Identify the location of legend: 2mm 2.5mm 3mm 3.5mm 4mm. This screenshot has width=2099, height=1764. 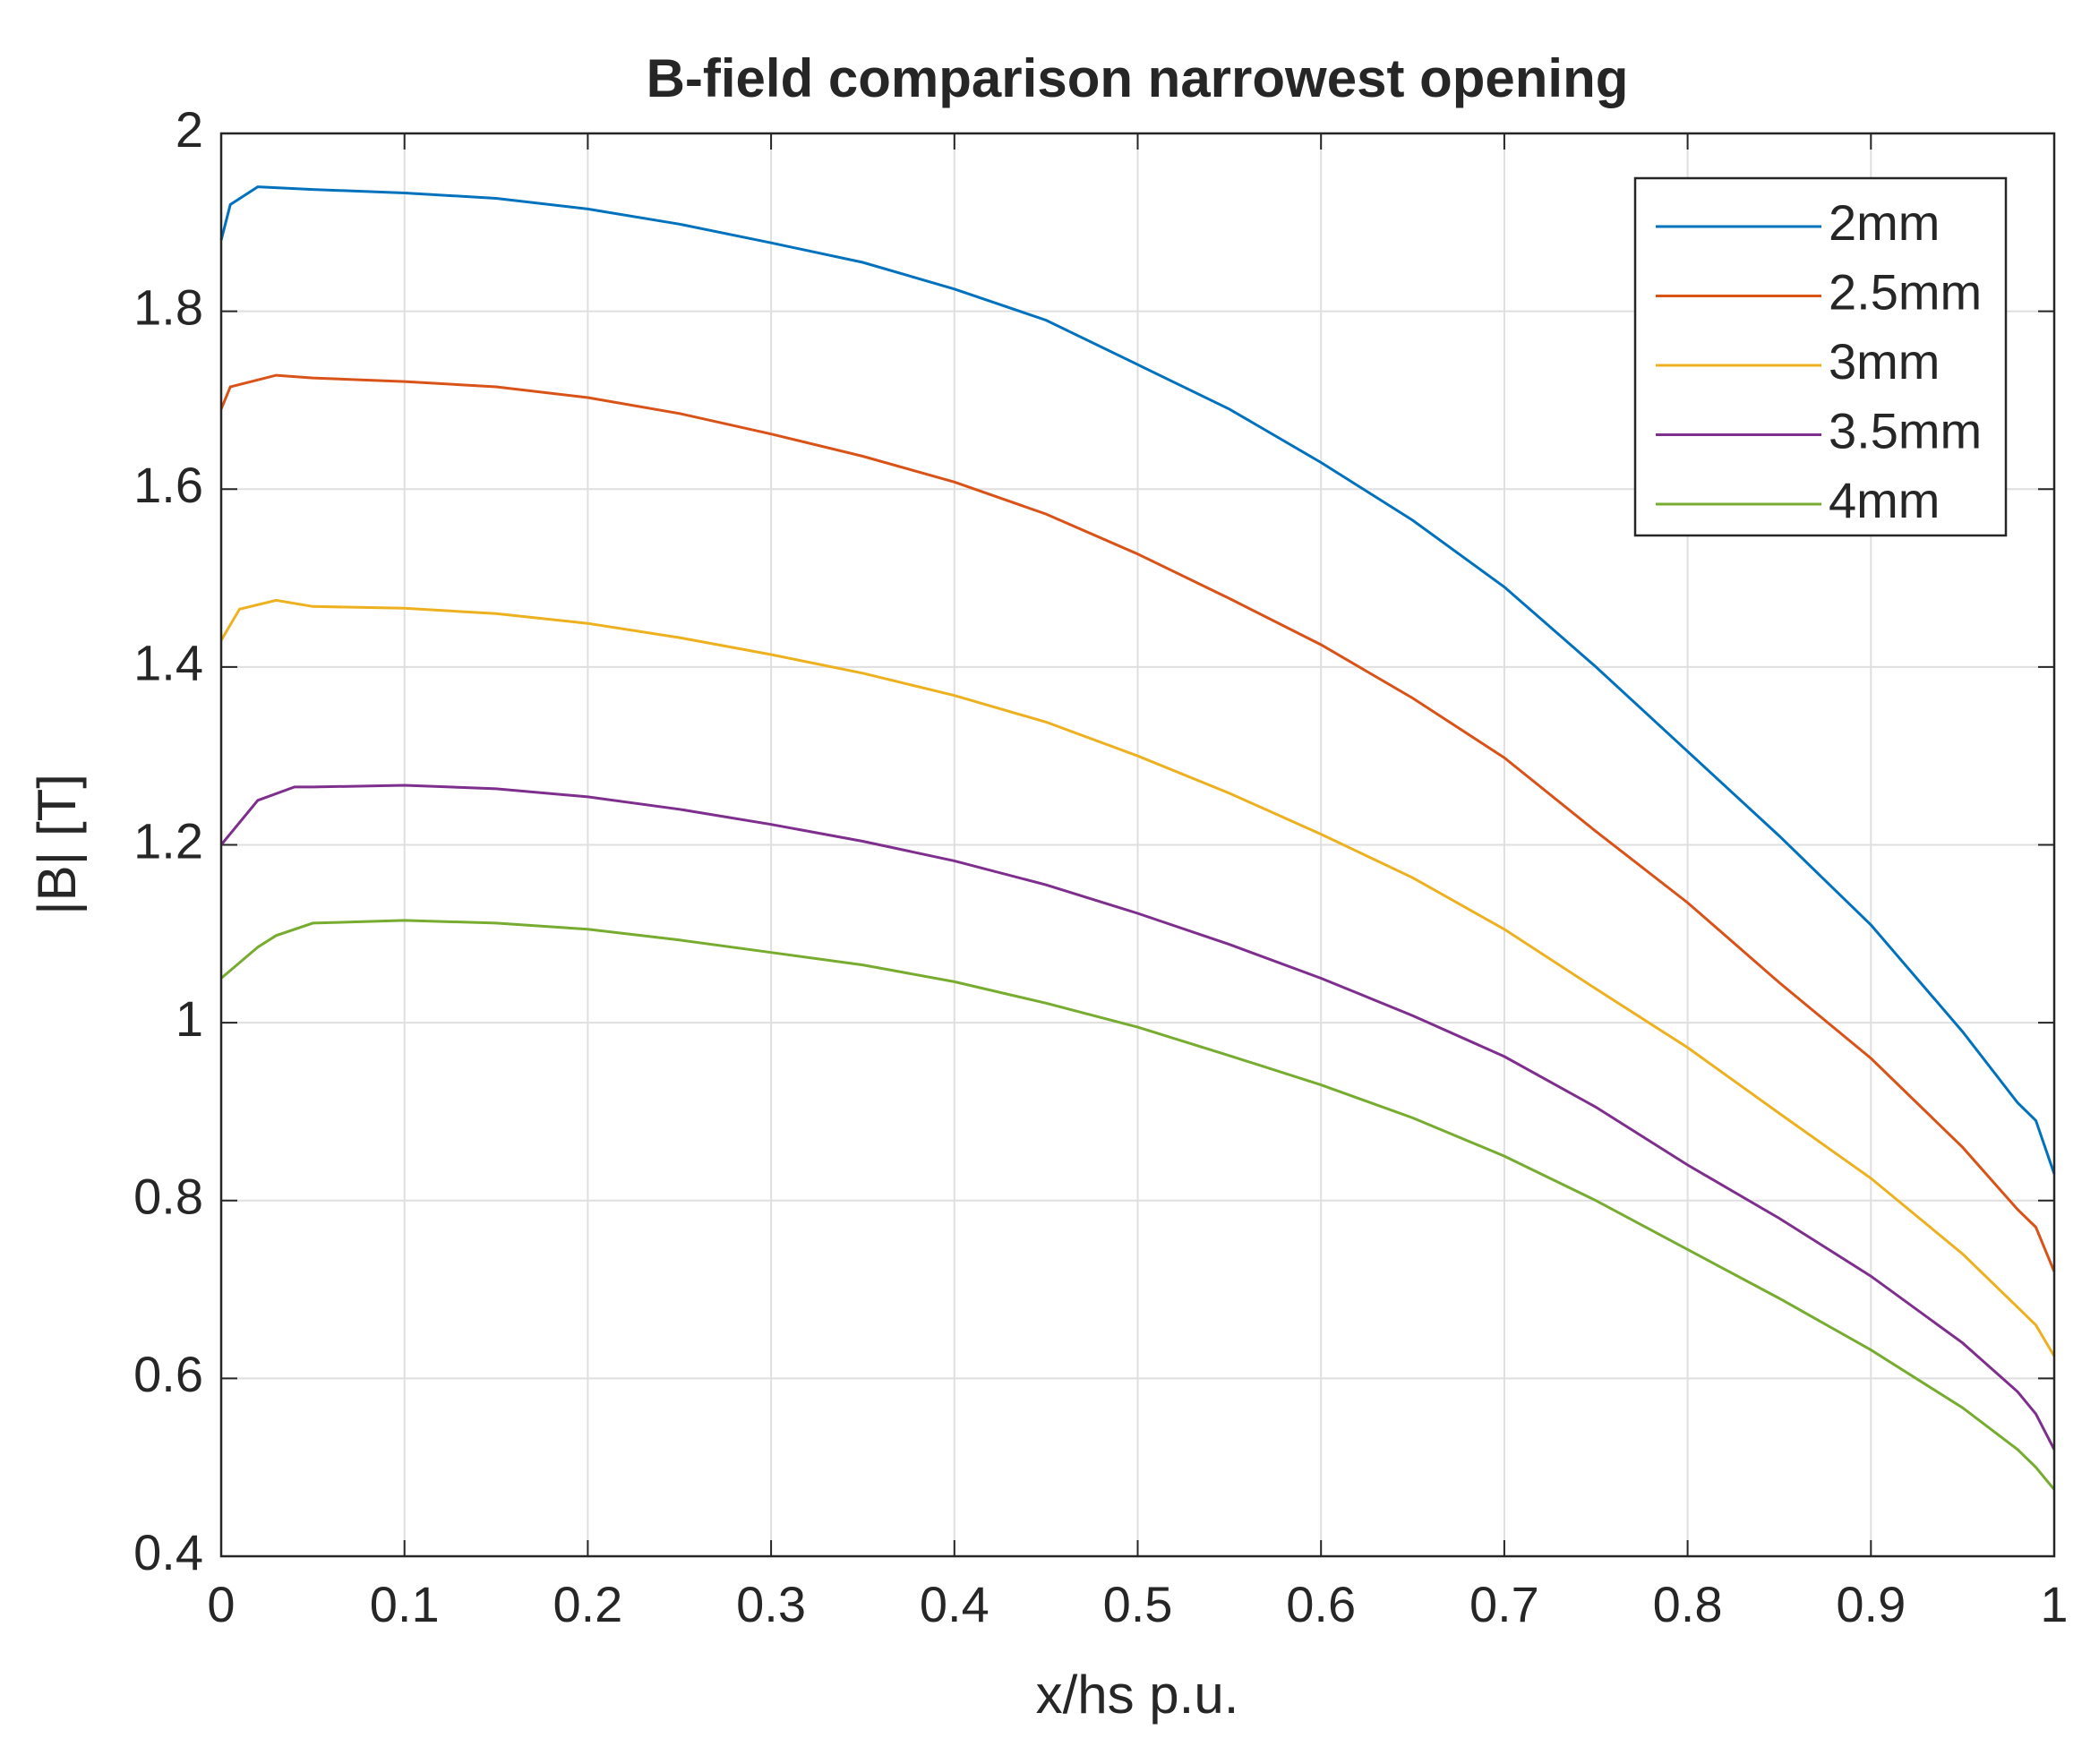
(1820, 357).